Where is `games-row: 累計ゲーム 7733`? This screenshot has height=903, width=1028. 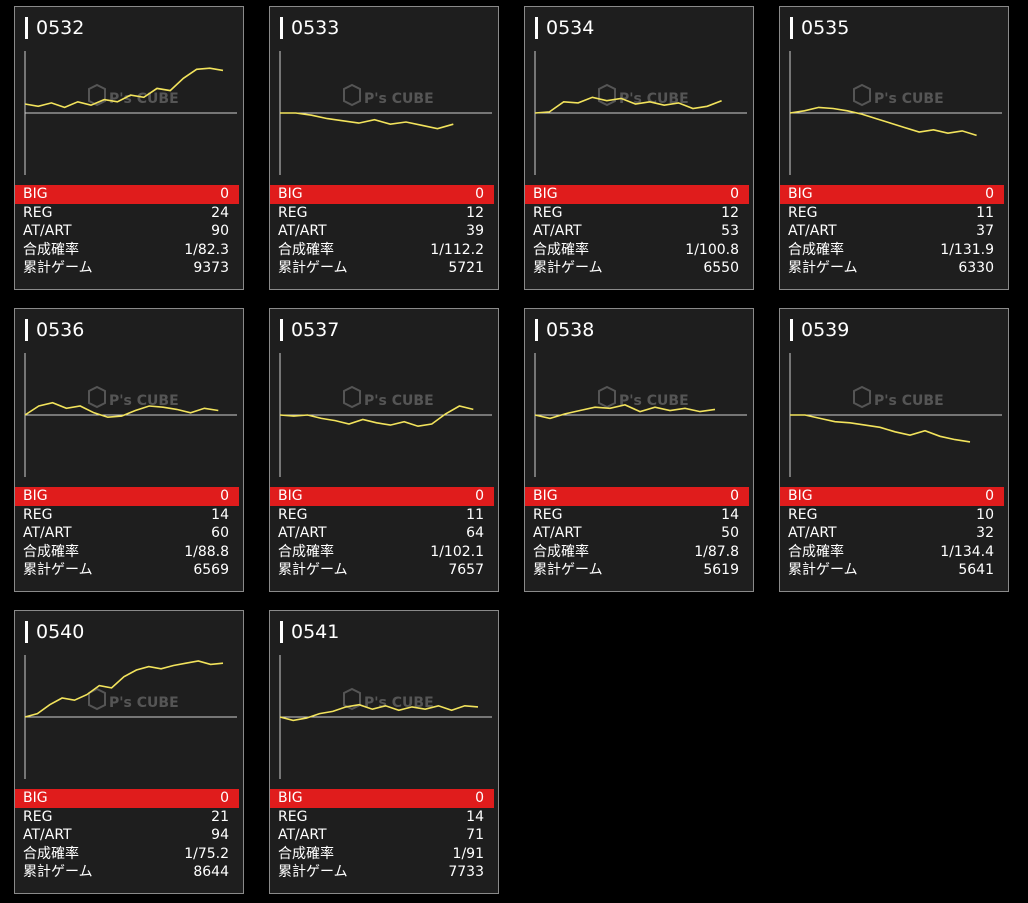
games-row: 累計ゲーム 7733 is located at coordinates (384, 872).